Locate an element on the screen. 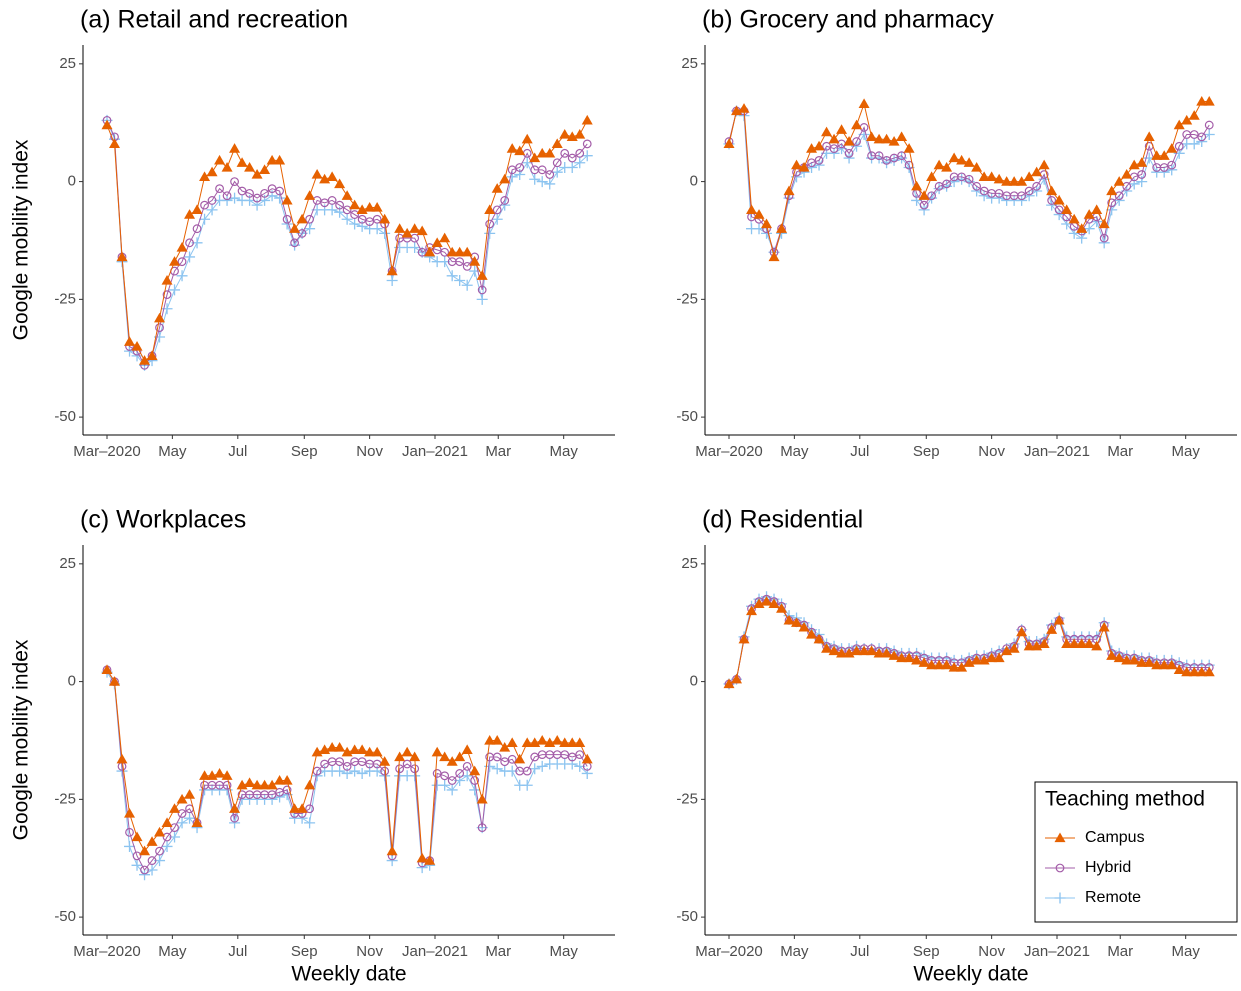  x-tick-label: Sep is located at coordinates (926, 951).